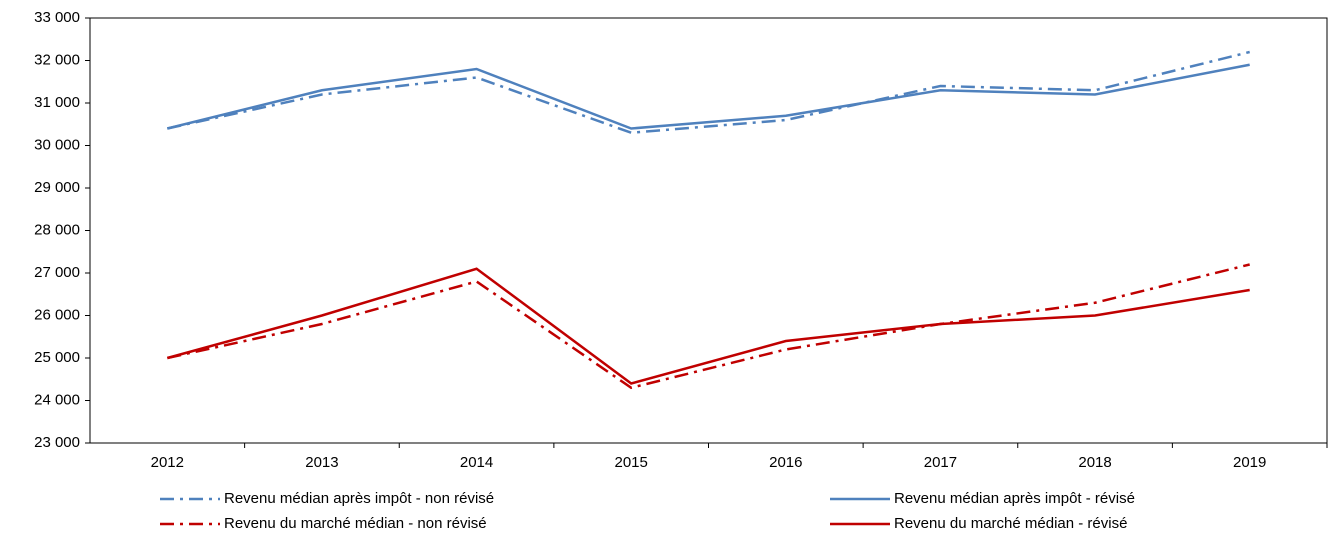  Describe the element at coordinates (1014, 498) in the screenshot. I see `legend-label: Revenu médian après impôt - révisé` at that location.